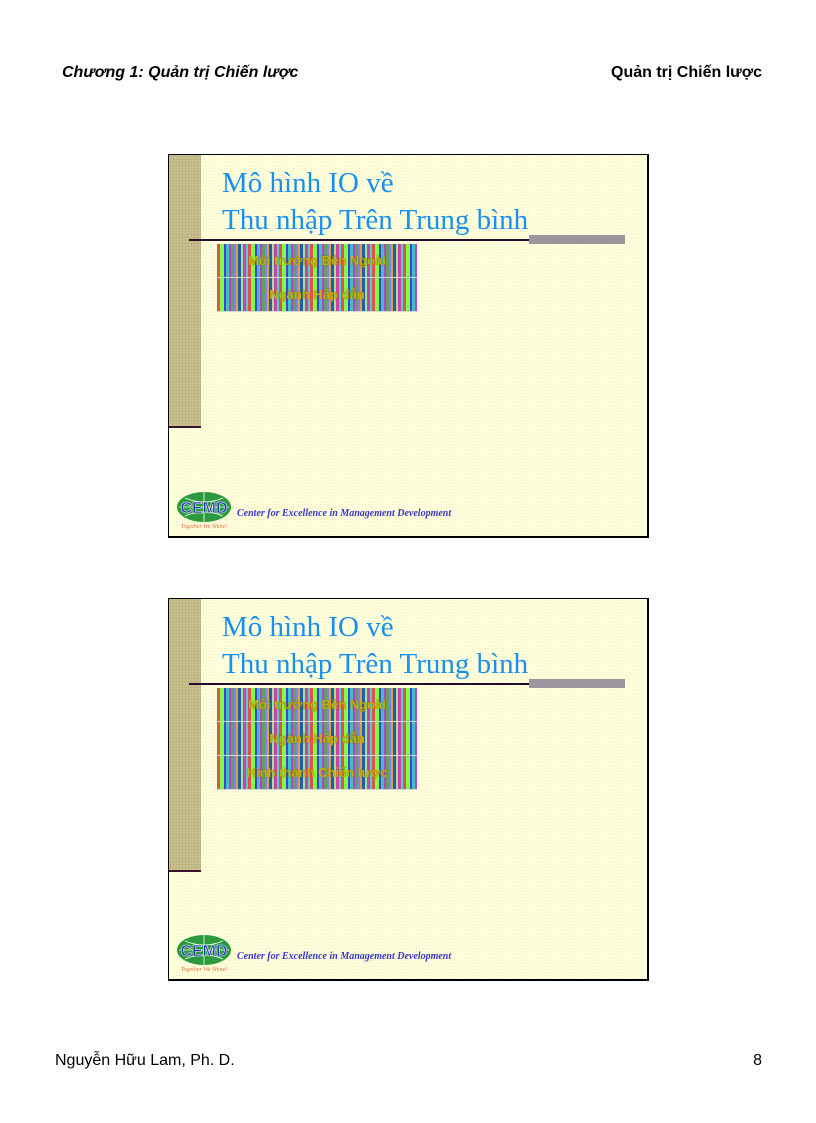  What do you see at coordinates (145, 1060) in the screenshot?
I see `author-footer: Nguyễn Hữu Lam, Ph. D.` at bounding box center [145, 1060].